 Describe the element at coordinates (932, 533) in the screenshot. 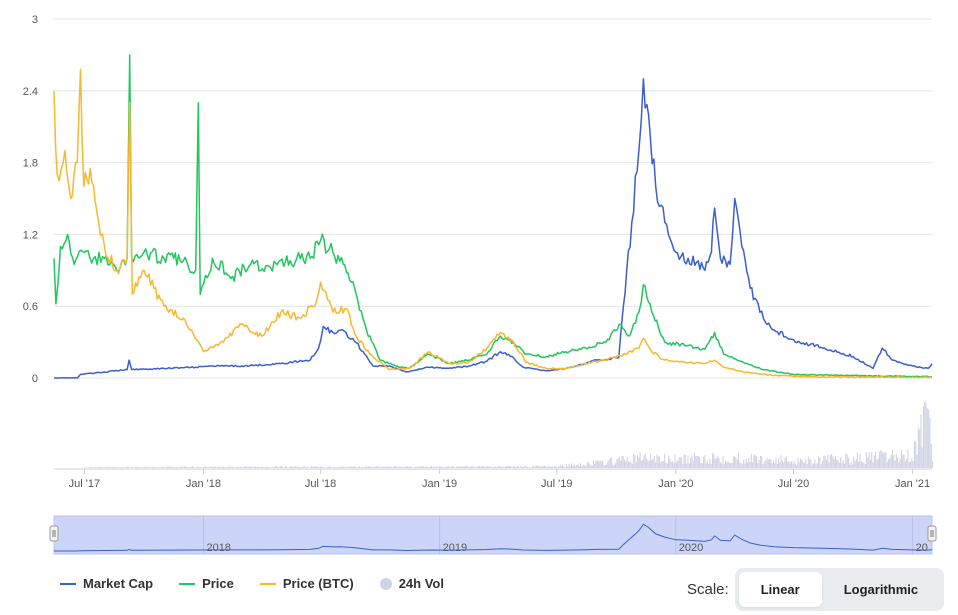

I see `navigator-handle-right` at that location.